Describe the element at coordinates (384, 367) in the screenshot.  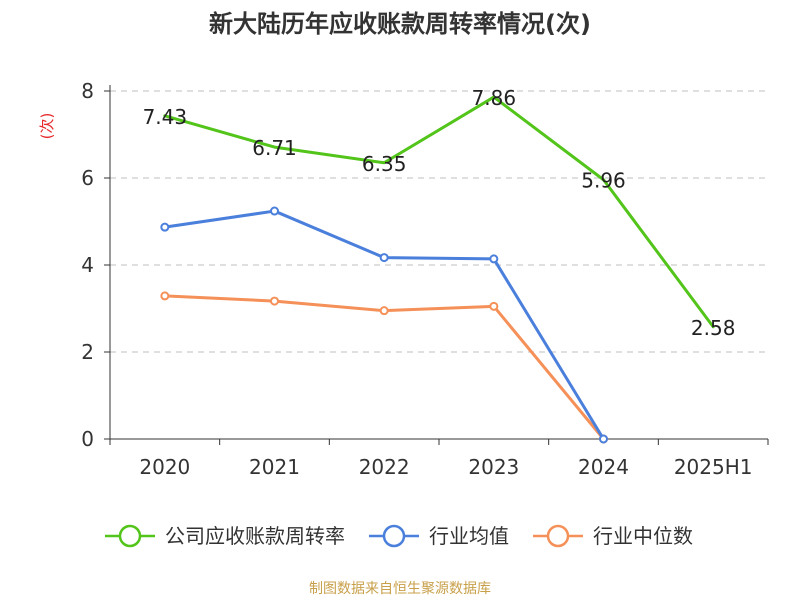
I see `series-line` at that location.